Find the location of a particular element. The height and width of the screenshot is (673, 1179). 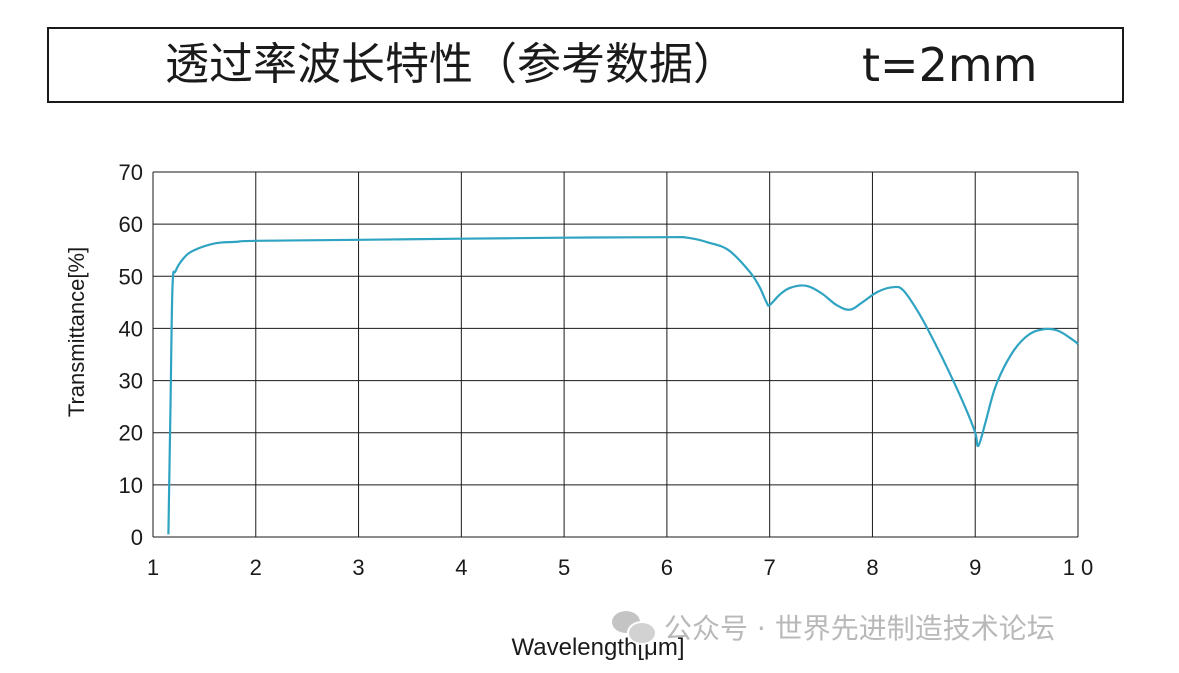

watermark-text: 公众号 · 世界先进制造技术论坛 is located at coordinates (859, 628).